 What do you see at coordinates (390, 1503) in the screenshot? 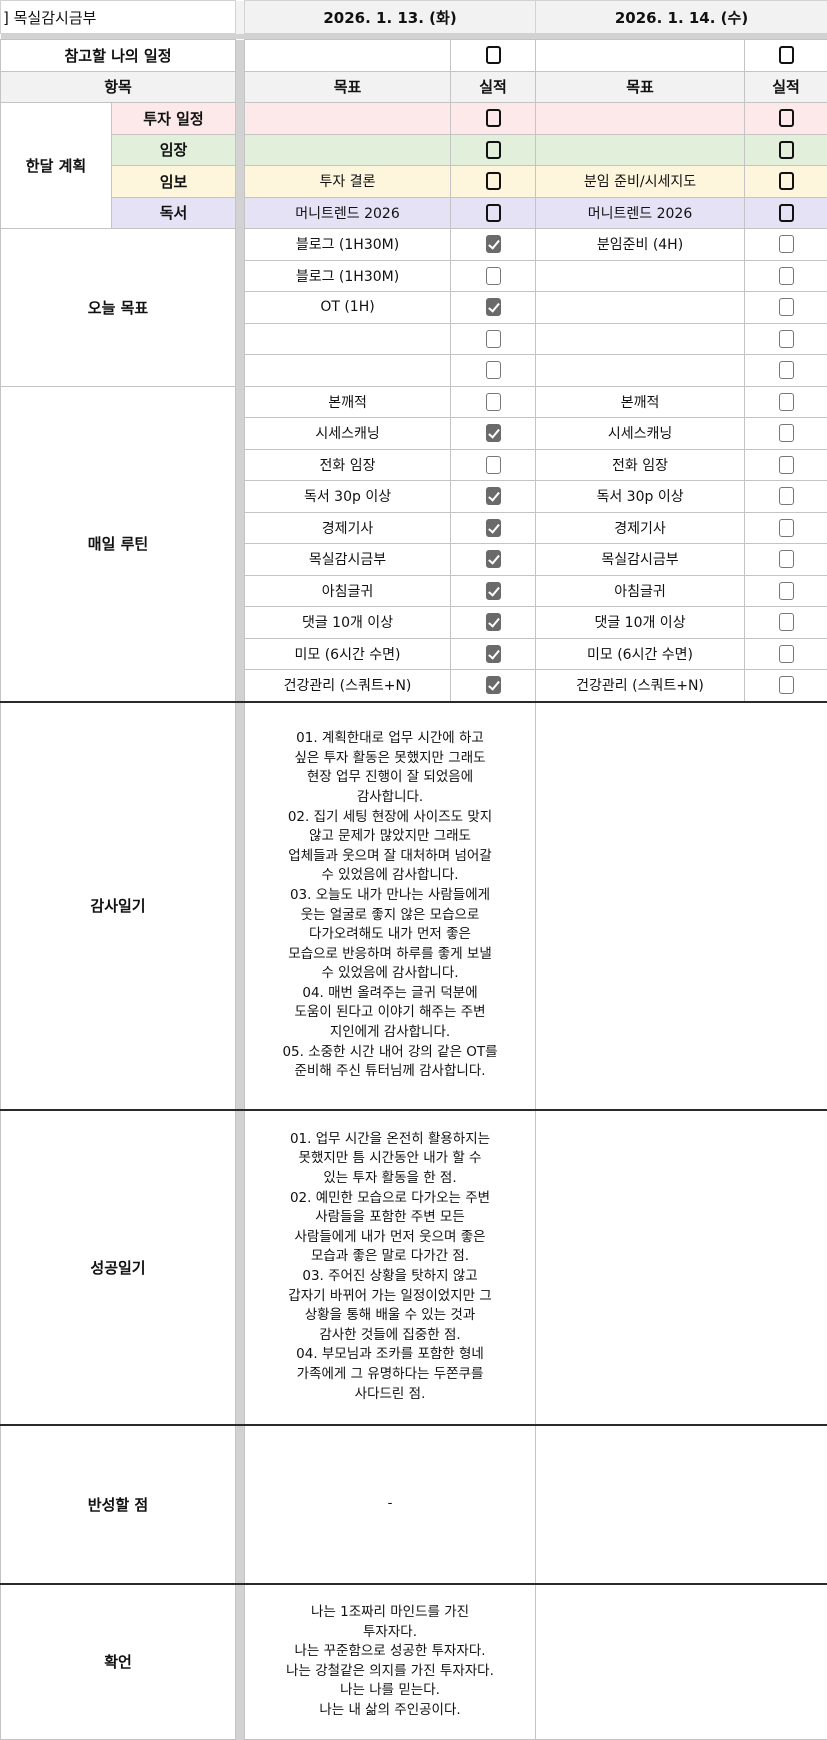
I see `journal-entry: -` at bounding box center [390, 1503].